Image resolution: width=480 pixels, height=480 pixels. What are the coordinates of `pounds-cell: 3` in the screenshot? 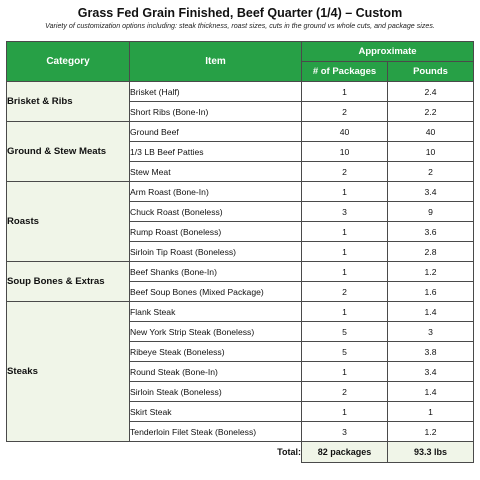 It's located at (430, 331).